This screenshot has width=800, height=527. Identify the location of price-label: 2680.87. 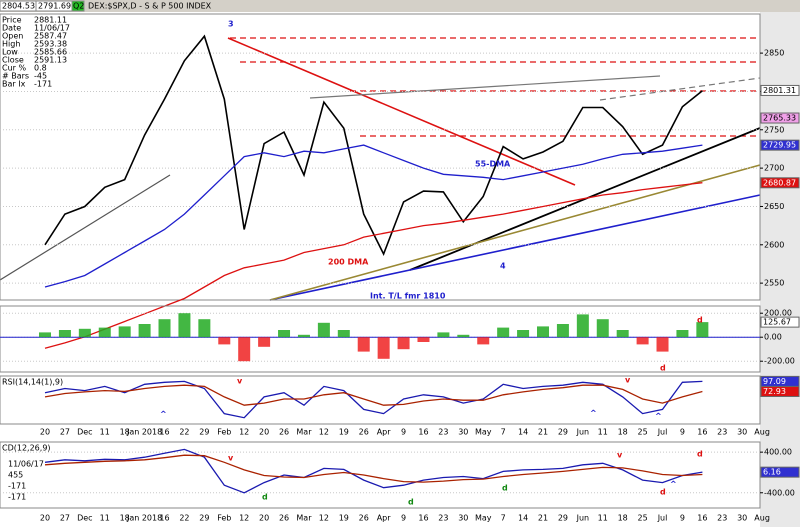
(779, 182).